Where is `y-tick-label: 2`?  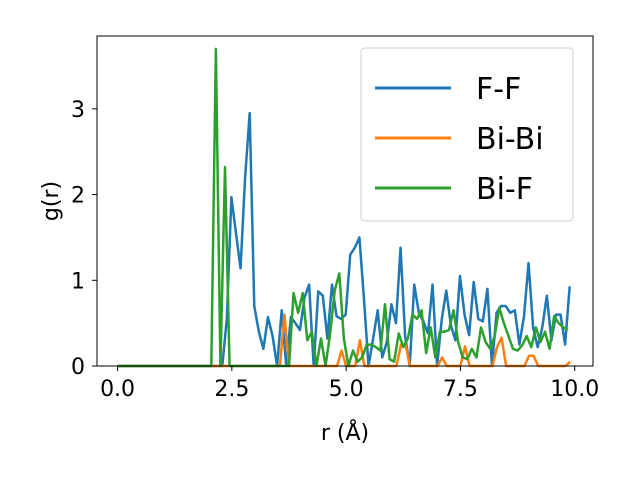 y-tick-label: 2 is located at coordinates (78, 196).